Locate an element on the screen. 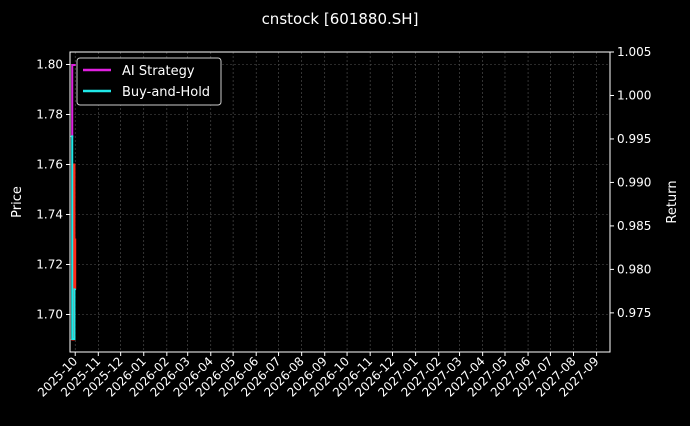  y-tick-label: 1.72 is located at coordinates (49, 265).